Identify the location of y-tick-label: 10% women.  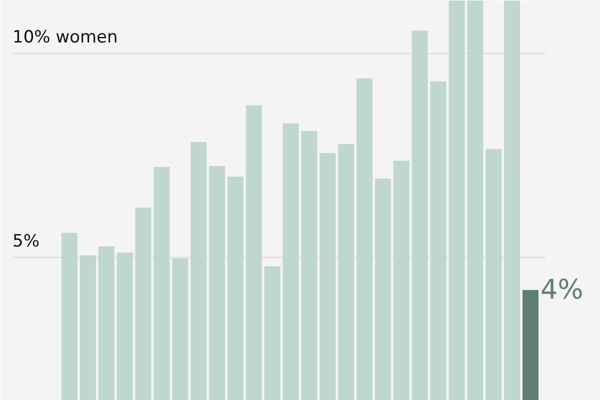
(65, 38).